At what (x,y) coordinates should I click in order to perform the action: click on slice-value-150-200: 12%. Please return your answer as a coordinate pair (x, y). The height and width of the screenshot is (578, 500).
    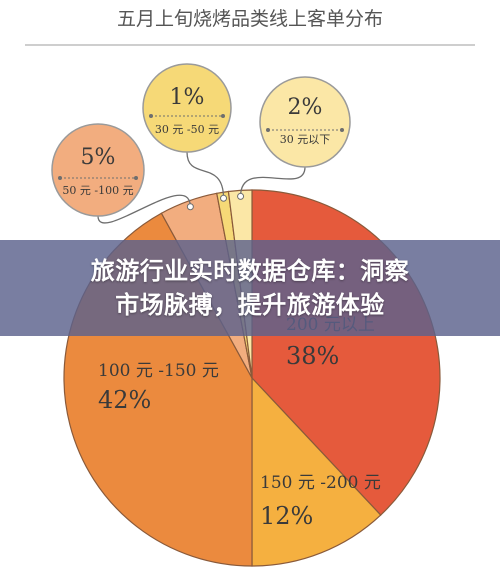
    Looking at the image, I should click on (286, 516).